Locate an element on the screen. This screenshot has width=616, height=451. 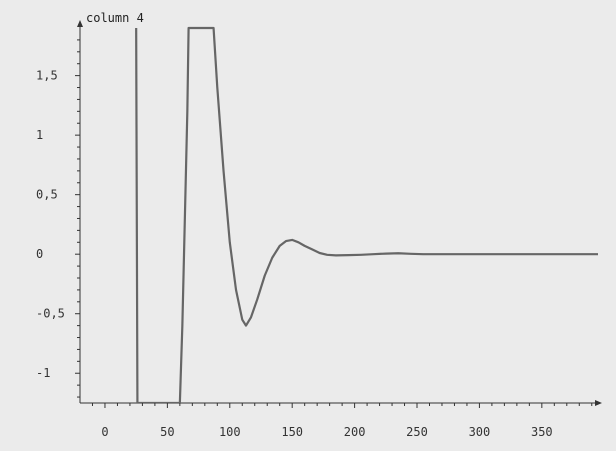
y-axis-arrow is located at coordinates (80, 23).